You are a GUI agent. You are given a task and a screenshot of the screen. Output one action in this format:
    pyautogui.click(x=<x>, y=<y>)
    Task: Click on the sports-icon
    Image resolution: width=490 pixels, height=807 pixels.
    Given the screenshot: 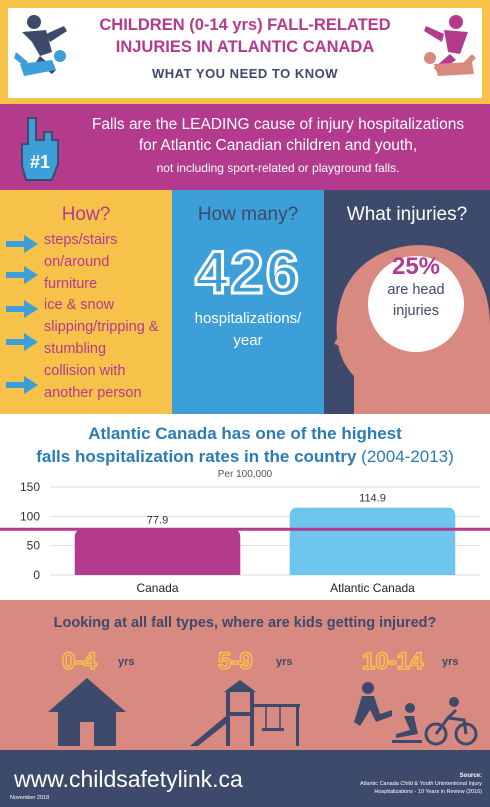 What is the action you would take?
    pyautogui.click(x=416, y=714)
    